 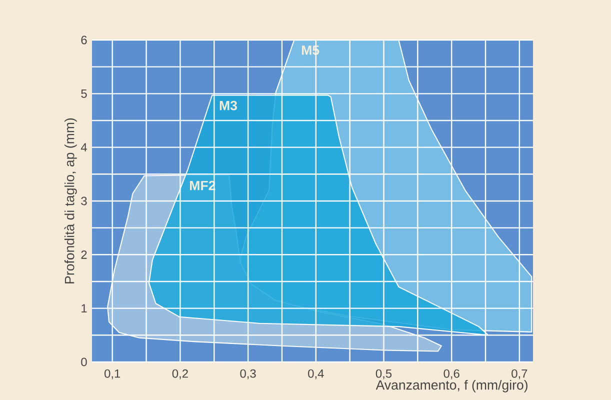 What do you see at coordinates (180, 374) in the screenshot?
I see `x-tick-label: 0,2` at bounding box center [180, 374].